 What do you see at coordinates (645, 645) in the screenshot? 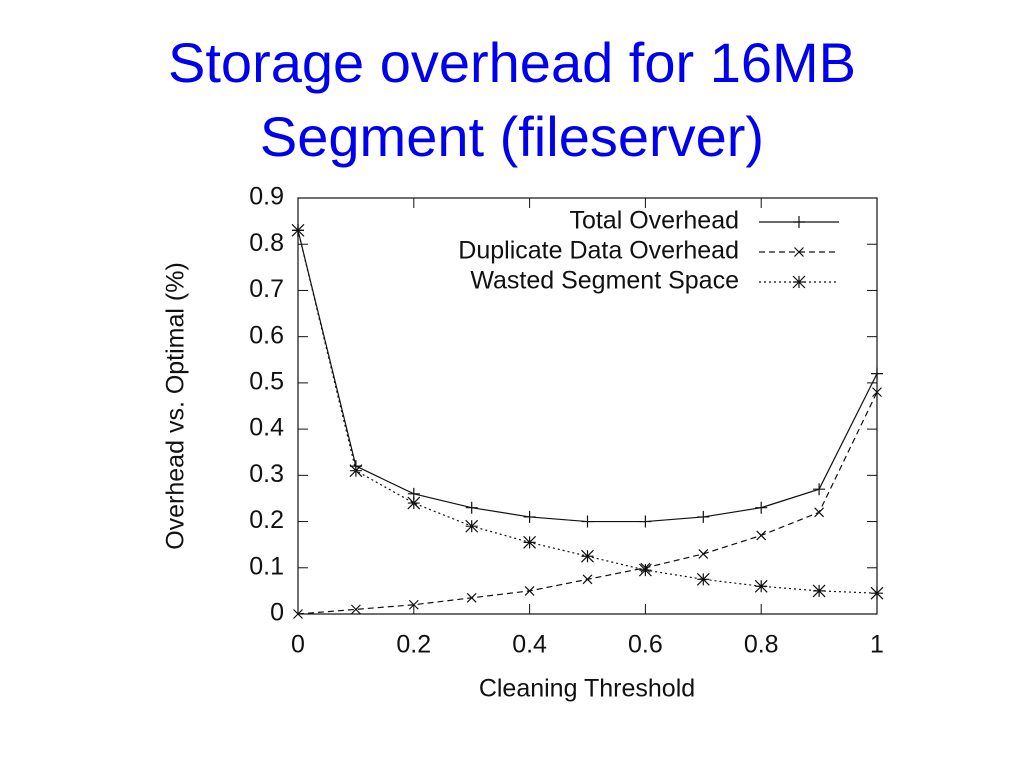
I see `x-tick-label: 0.6` at bounding box center [645, 645].